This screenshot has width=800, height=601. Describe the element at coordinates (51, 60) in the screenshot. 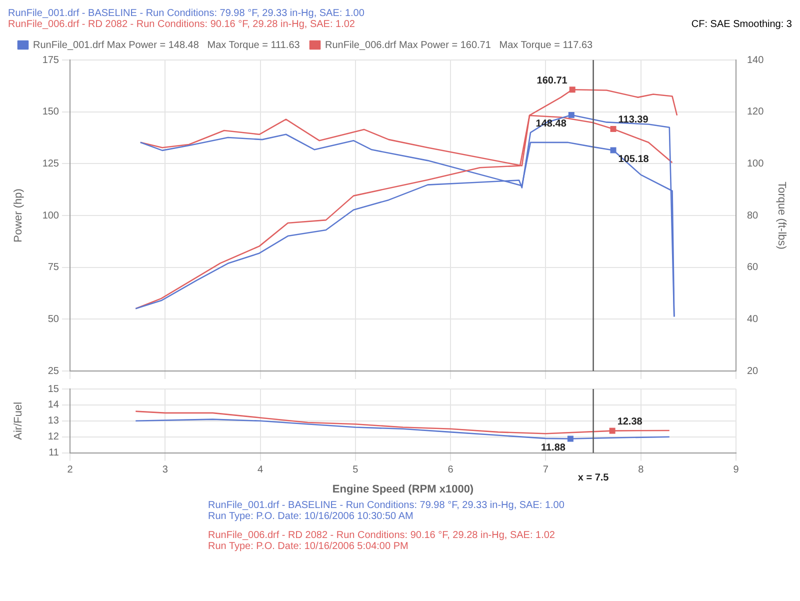

I see `y-tick-label: 175` at that location.